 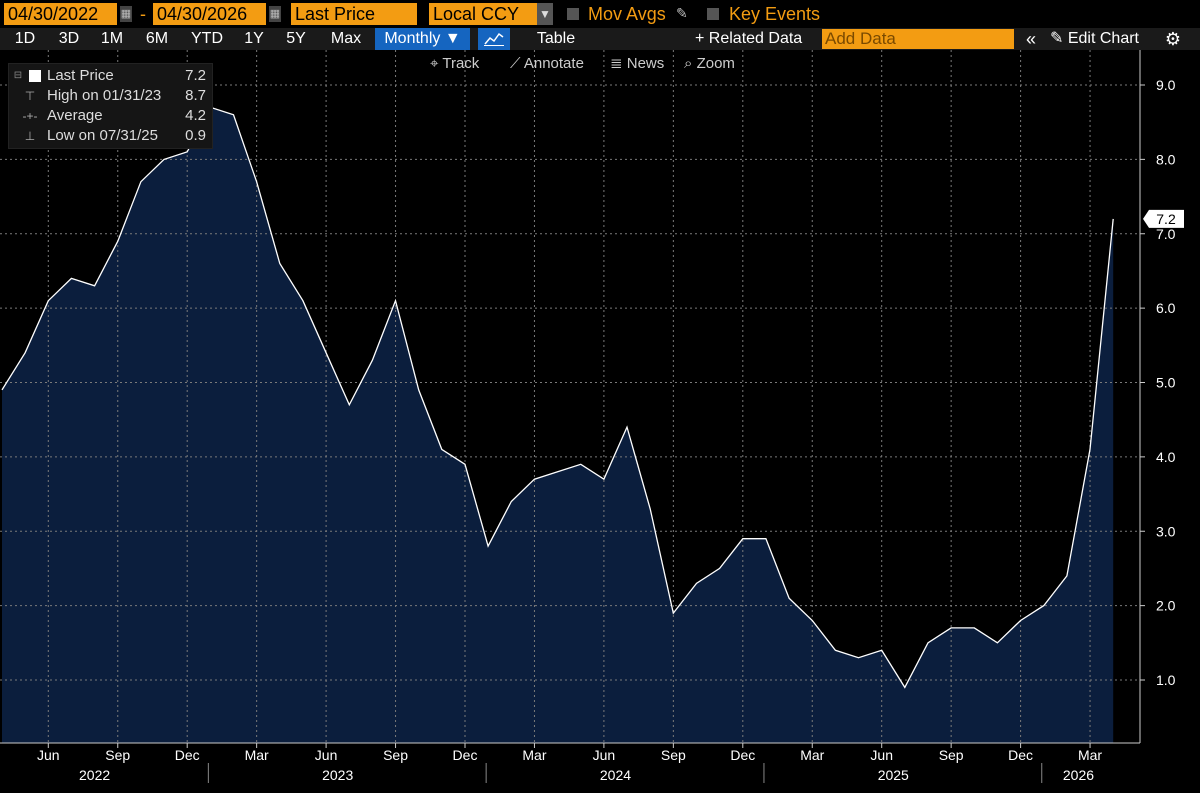 What do you see at coordinates (1103, 38) in the screenshot?
I see `edit-chart-label: Edit Chart` at bounding box center [1103, 38].